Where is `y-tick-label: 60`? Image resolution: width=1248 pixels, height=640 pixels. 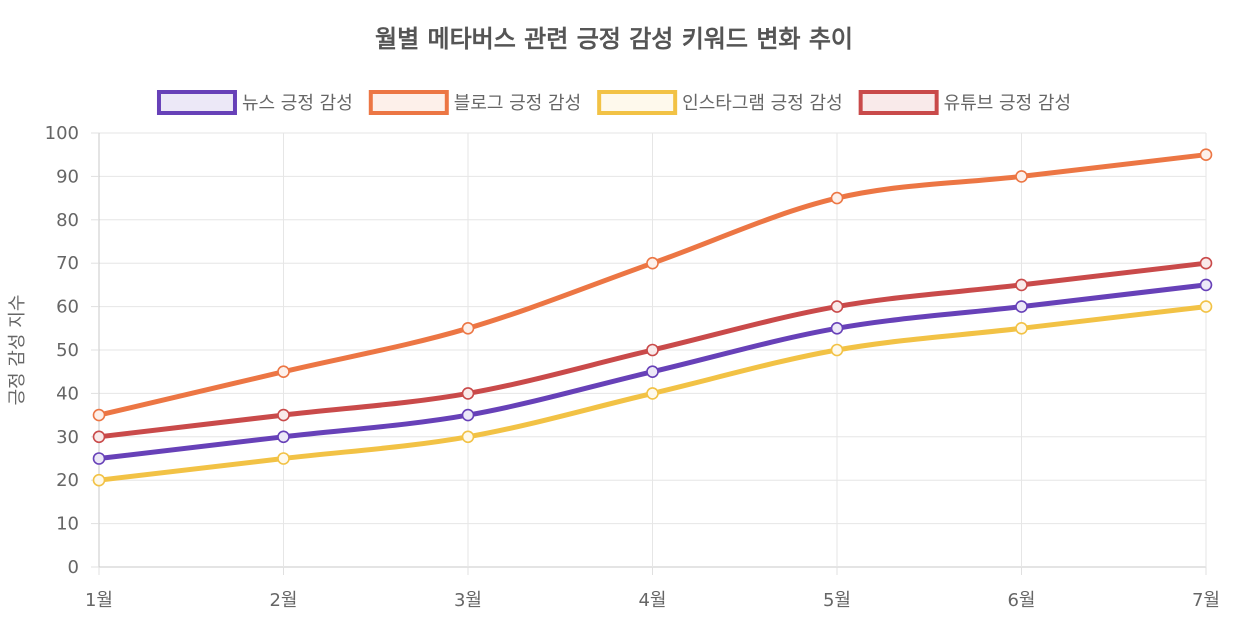
y-tick-label: 60 is located at coordinates (67, 307).